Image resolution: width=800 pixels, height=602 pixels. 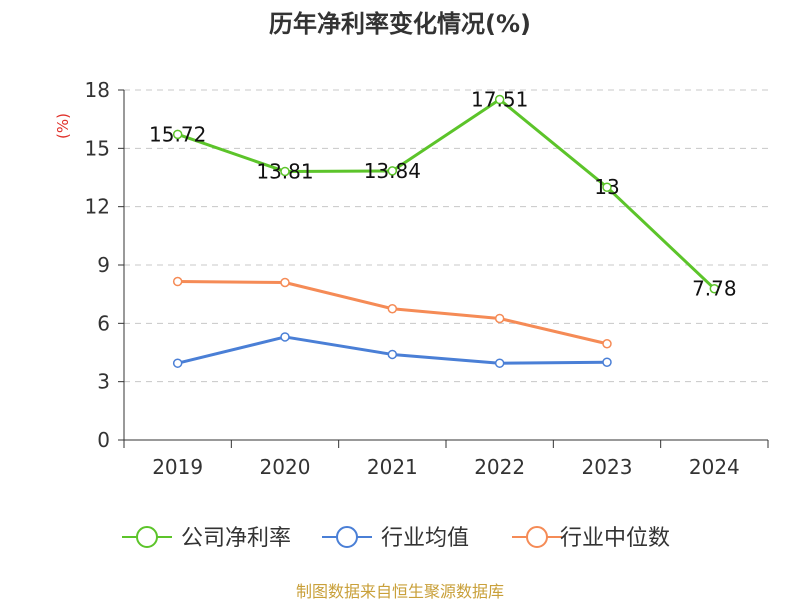 I want to click on y-tick-label: 3, so click(x=103, y=382).